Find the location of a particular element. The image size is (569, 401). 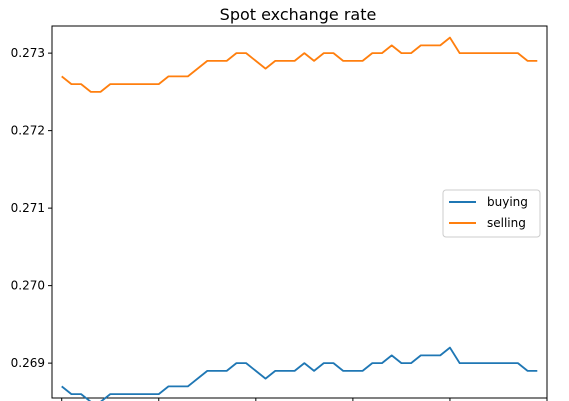

y-axis: 0.269 0.270 0.271 0.272 0.273 is located at coordinates (31, 208).